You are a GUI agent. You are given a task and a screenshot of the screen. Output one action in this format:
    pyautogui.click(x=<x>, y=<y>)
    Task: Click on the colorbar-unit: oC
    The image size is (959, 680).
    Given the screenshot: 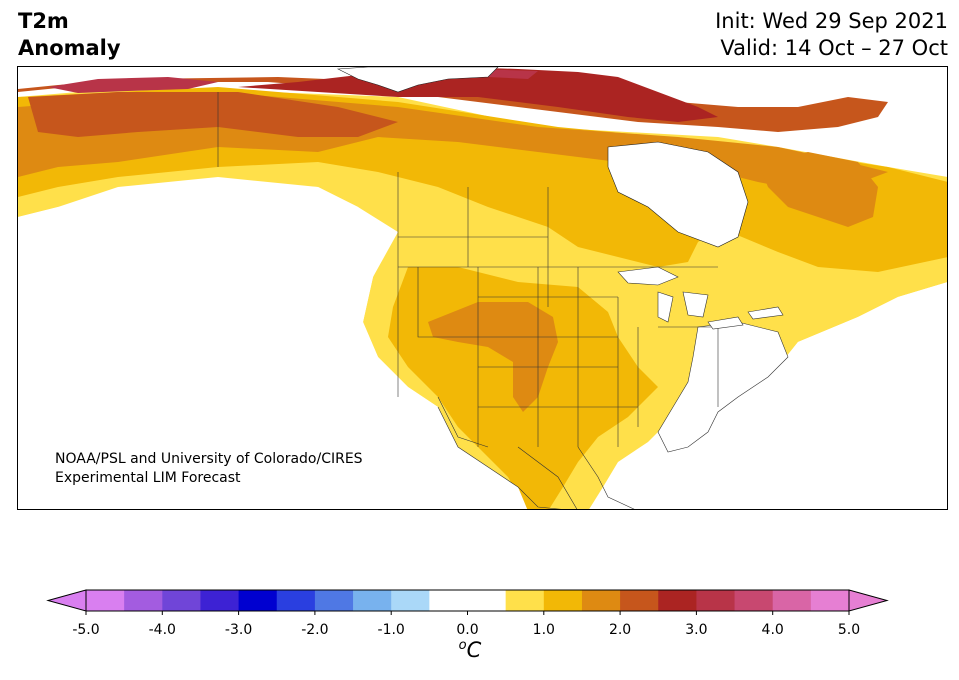 What is the action you would take?
    pyautogui.click(x=470, y=650)
    